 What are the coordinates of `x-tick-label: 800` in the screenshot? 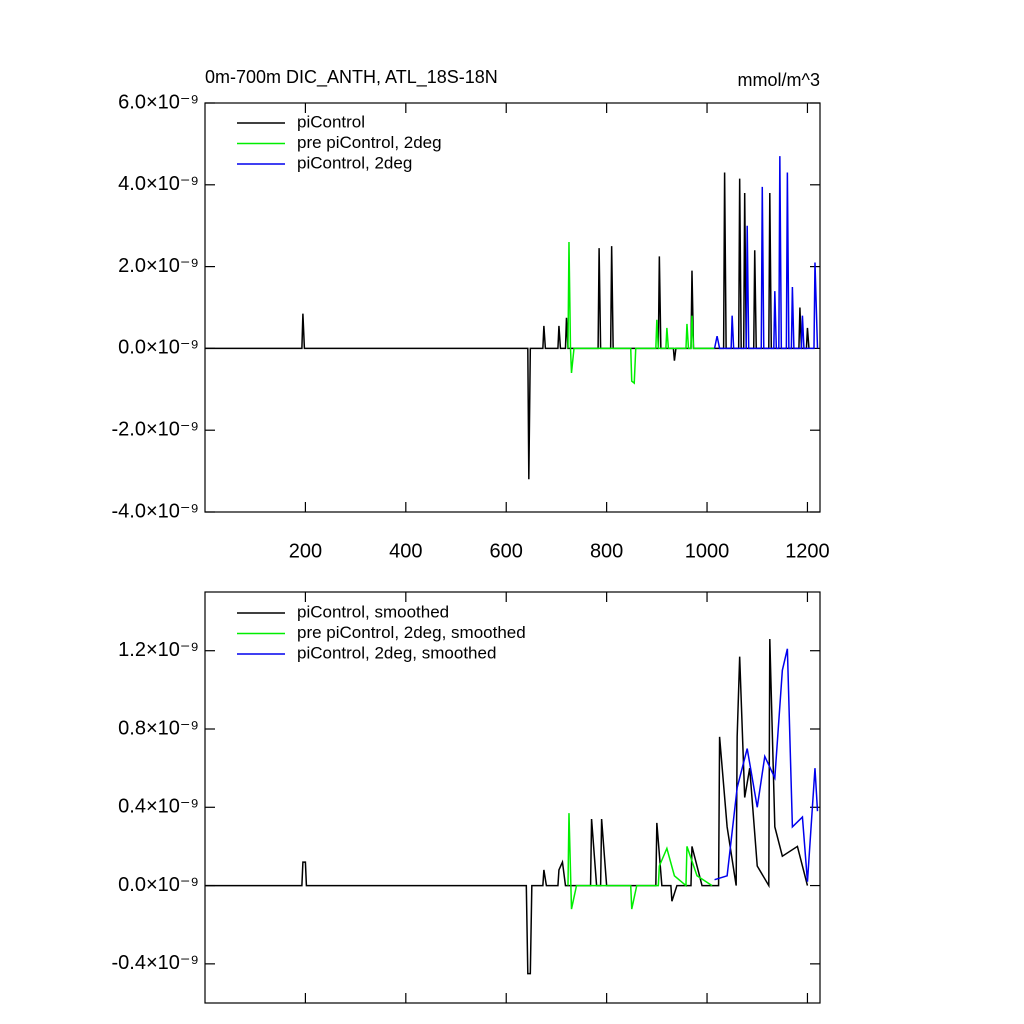 It's located at (606, 551).